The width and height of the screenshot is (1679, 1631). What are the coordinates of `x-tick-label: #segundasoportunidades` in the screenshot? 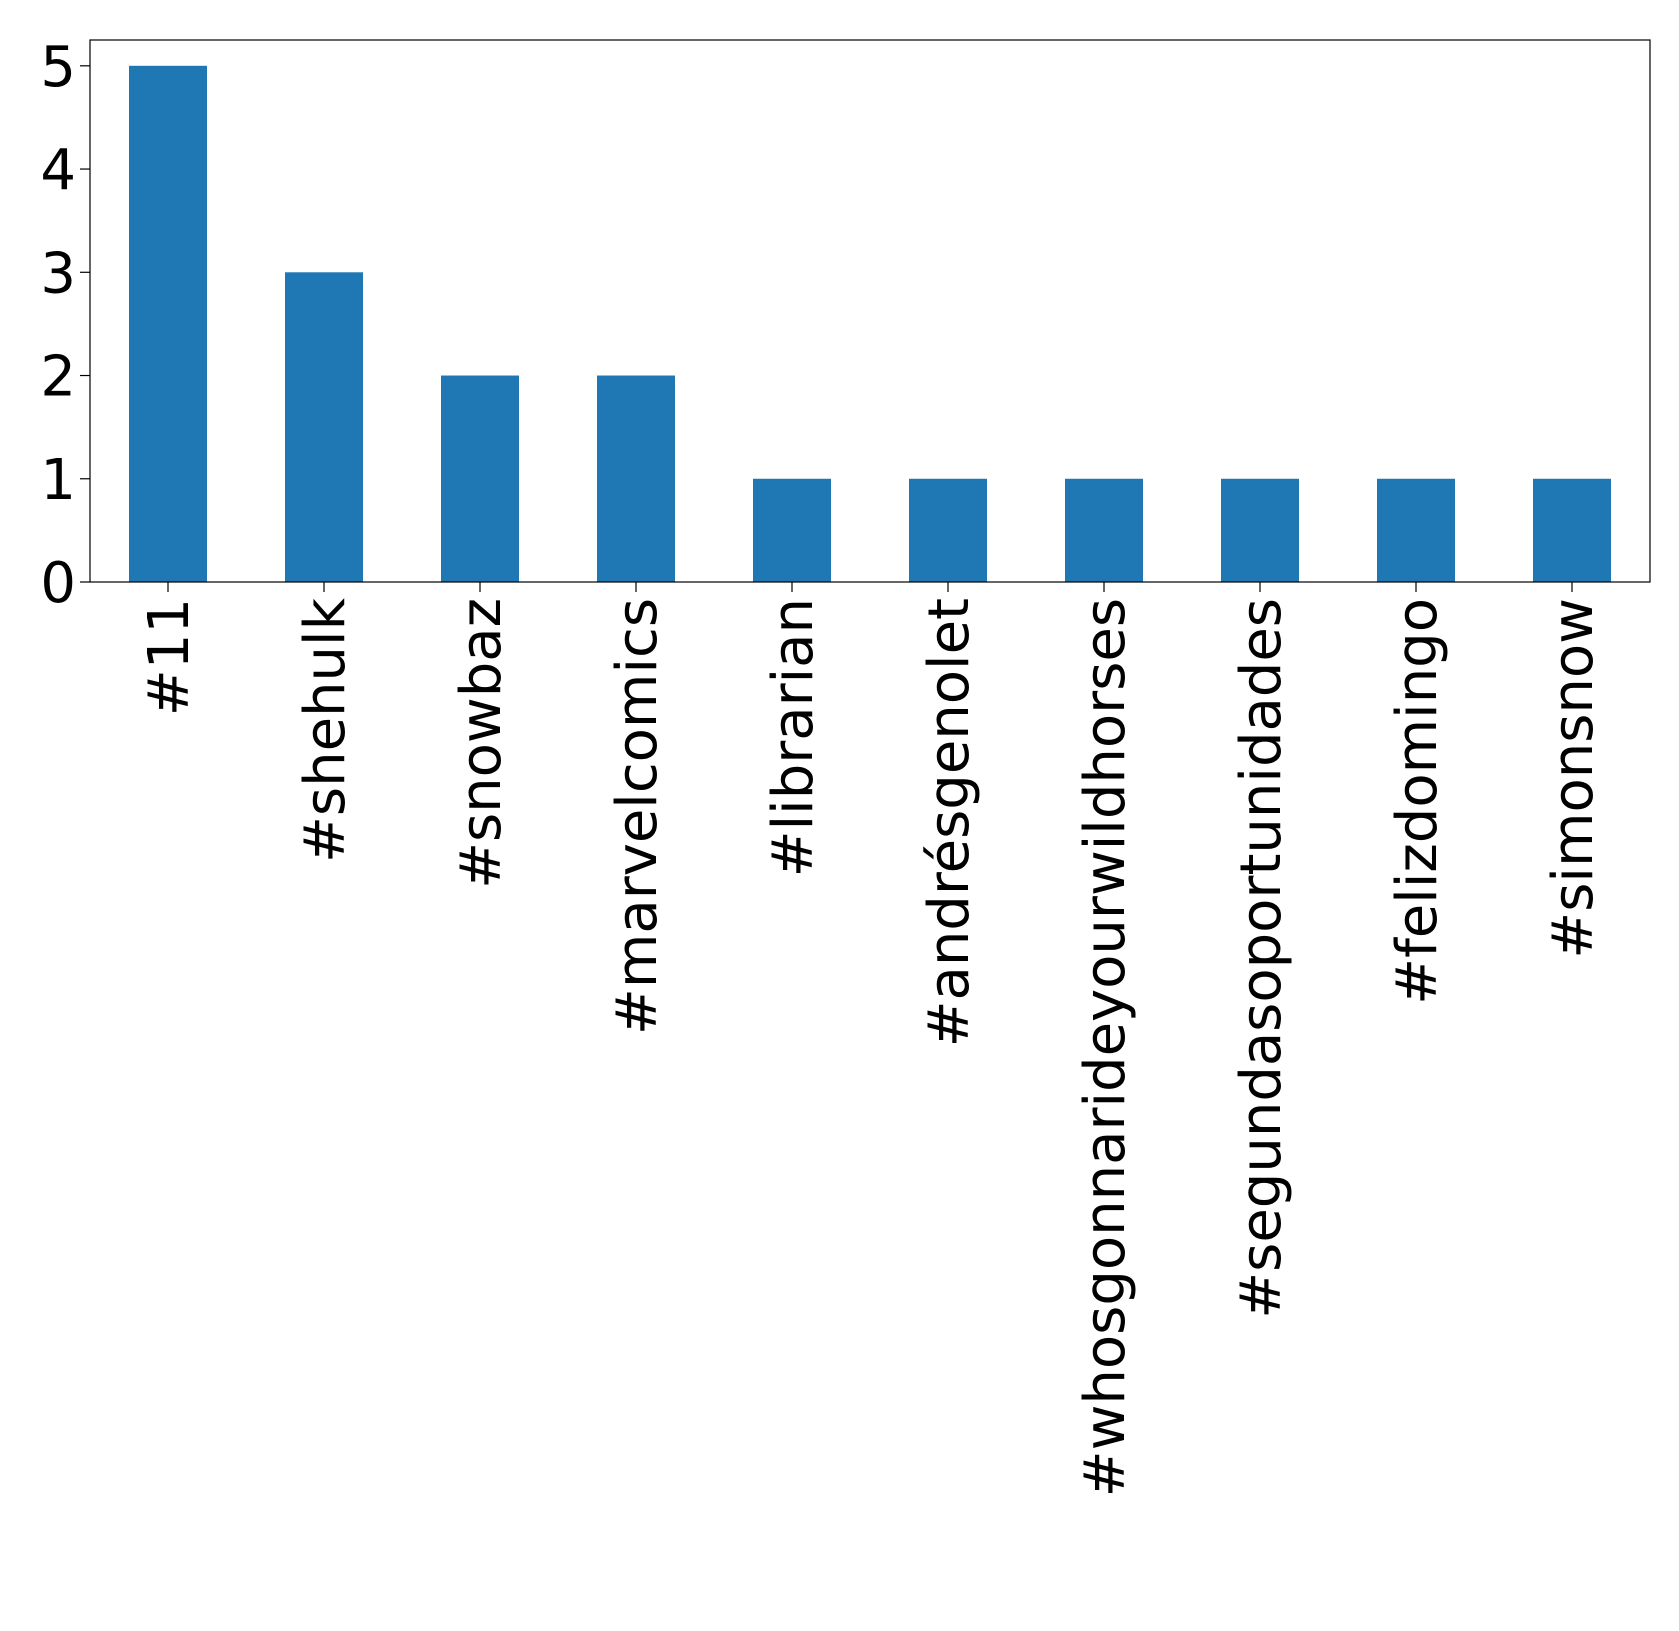 It's located at (1261, 958).